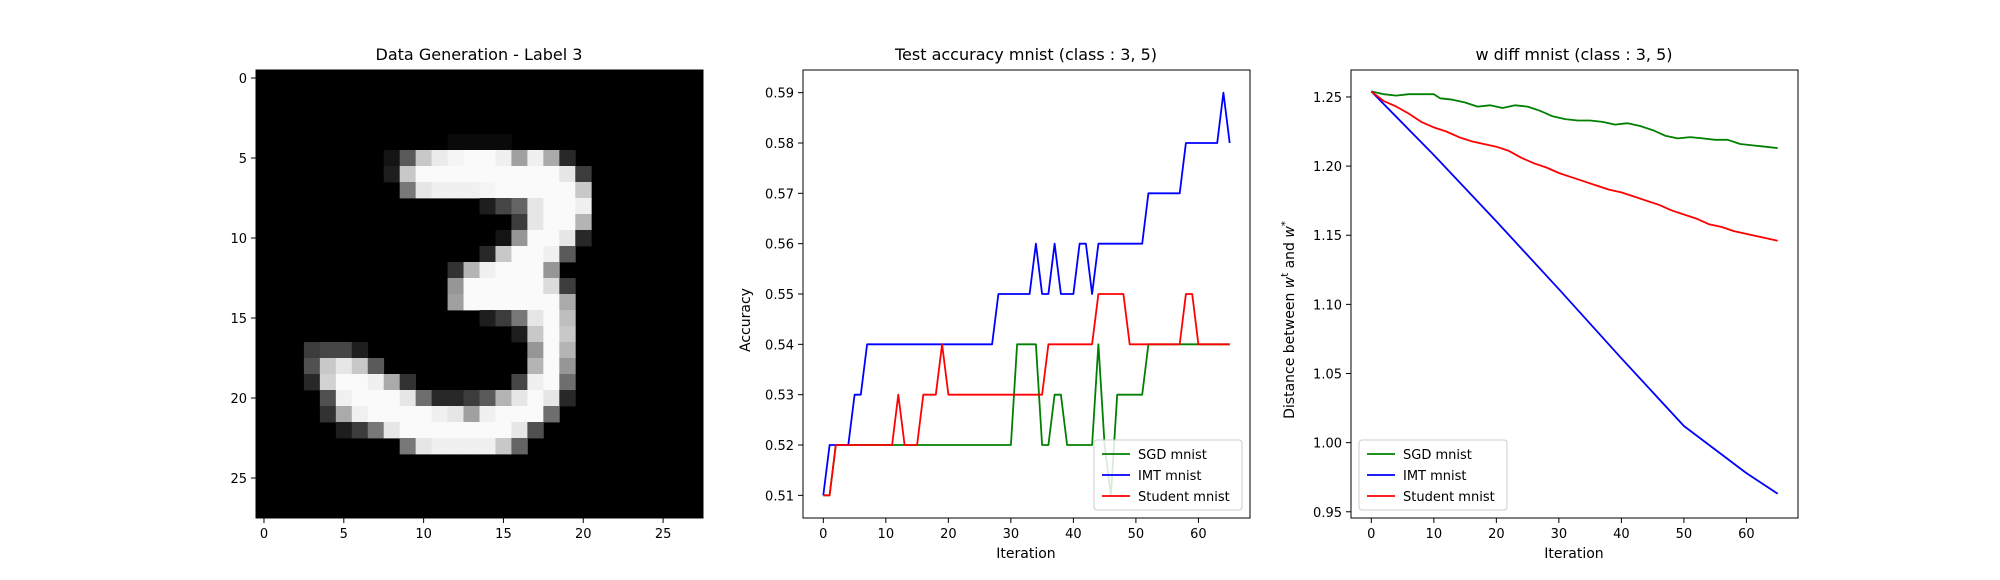  Describe the element at coordinates (779, 194) in the screenshot. I see `panel-2-ytick-label: 0.57` at that location.